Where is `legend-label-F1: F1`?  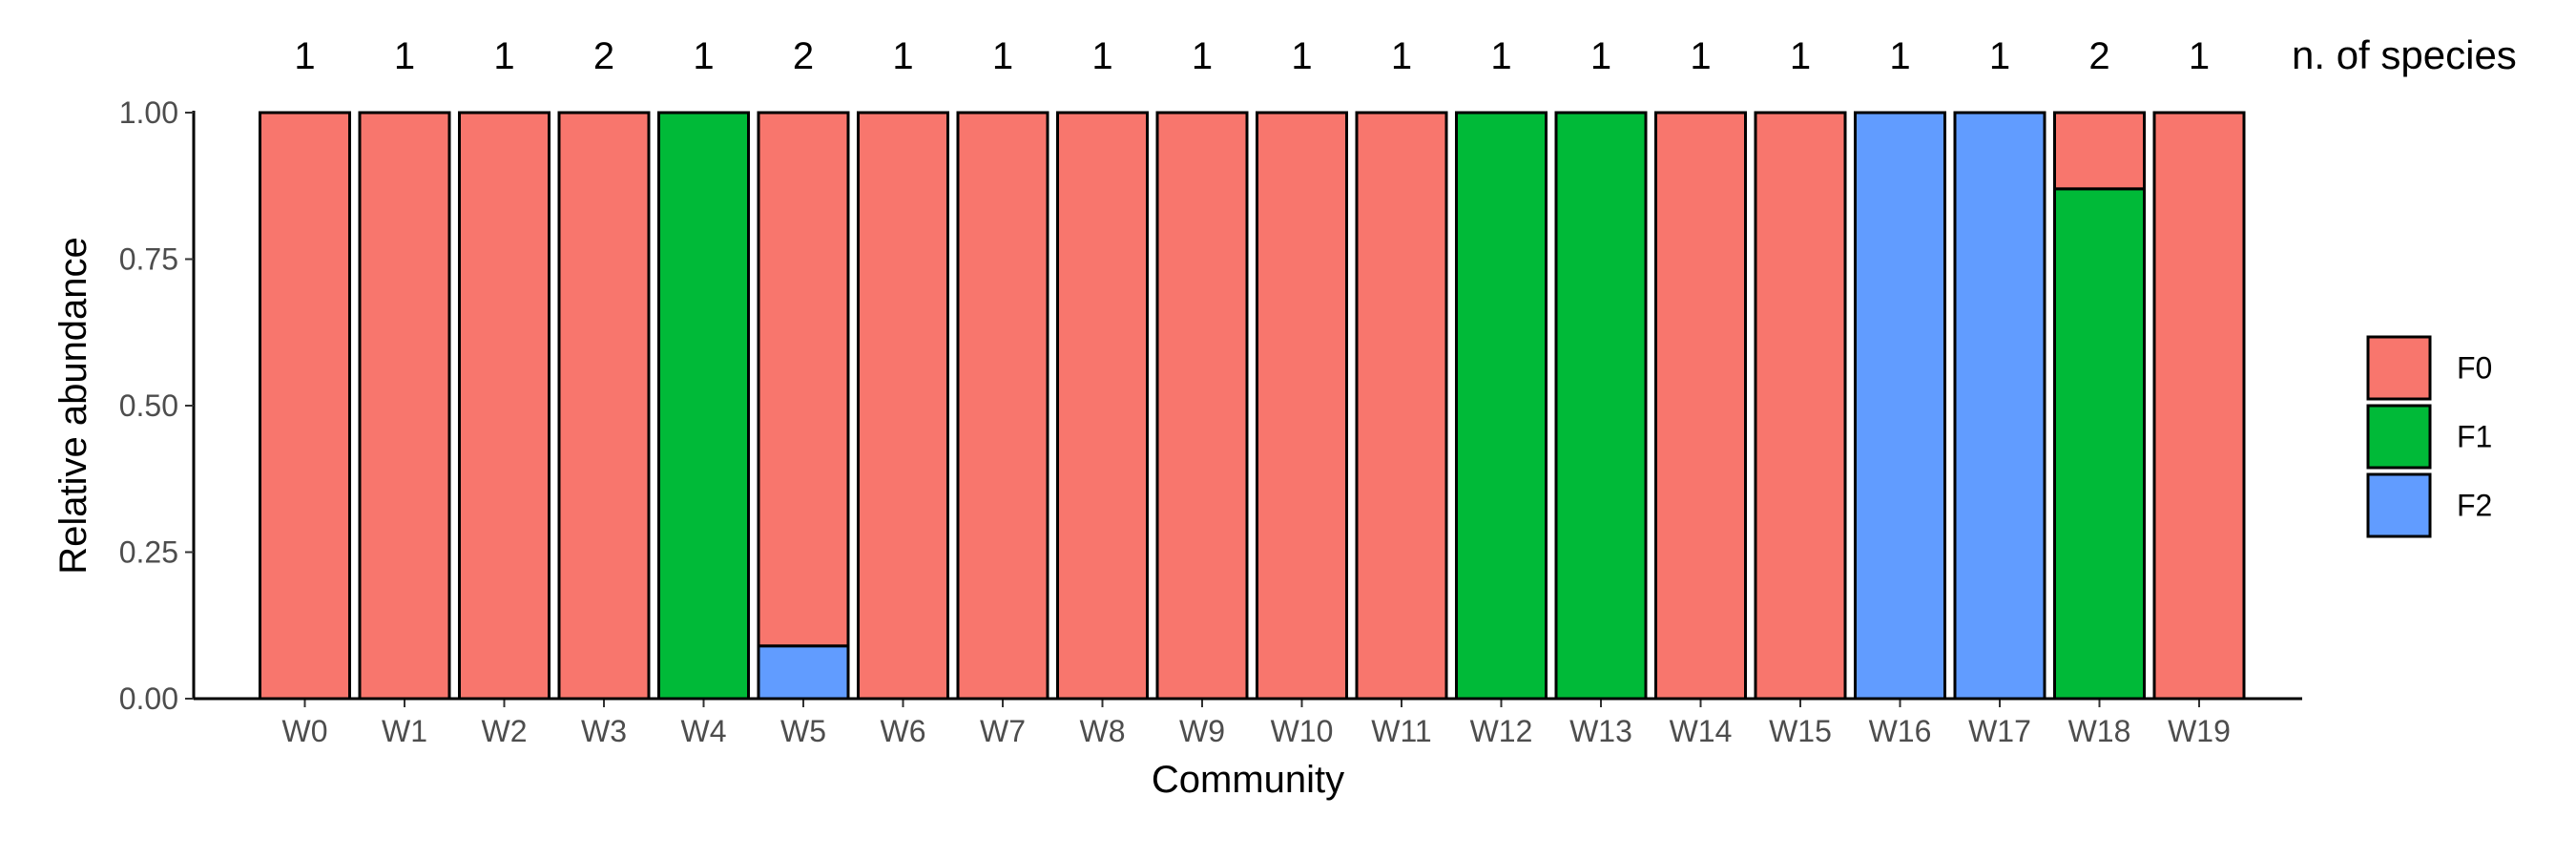 legend-label-F1: F1 is located at coordinates (2474, 437).